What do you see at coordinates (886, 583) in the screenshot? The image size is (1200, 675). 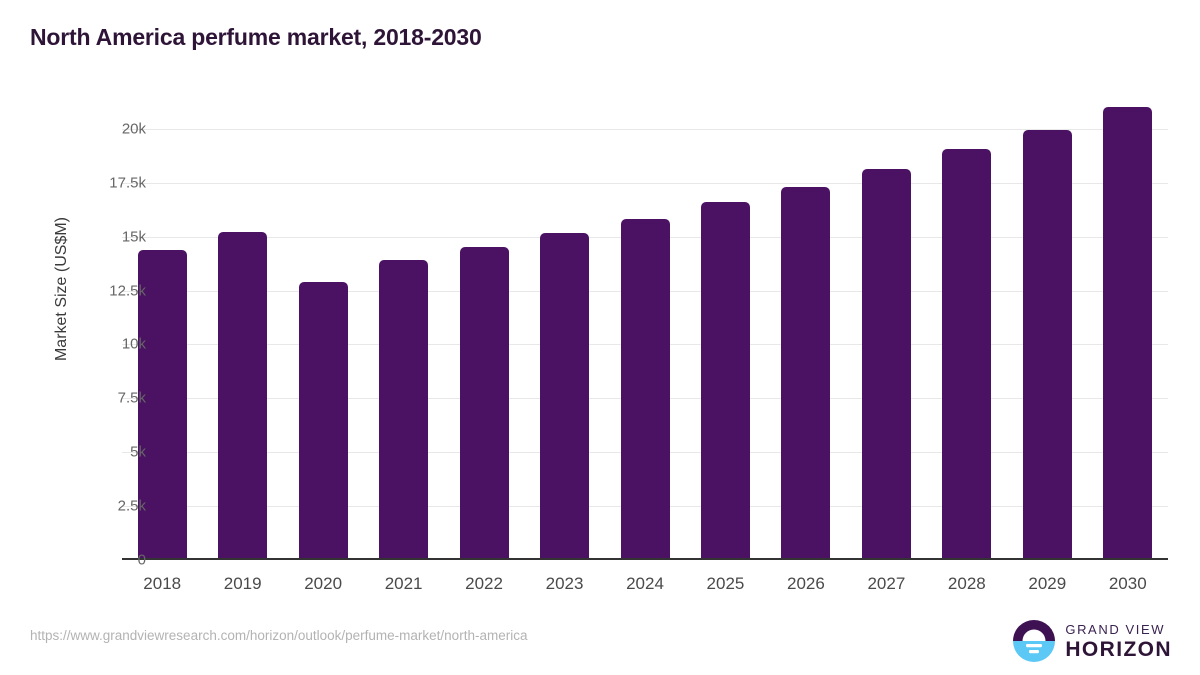 I see `x-tick-label-2027: 2027` at bounding box center [886, 583].